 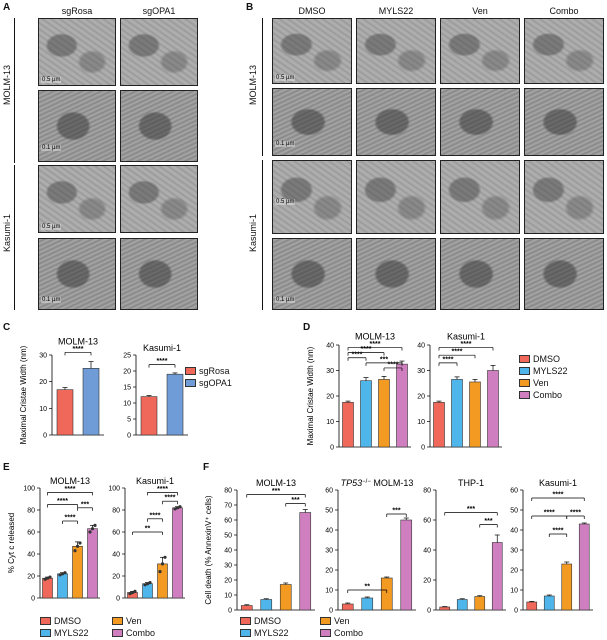 What do you see at coordinates (384, 413) in the screenshot?
I see `bar-ven` at bounding box center [384, 413].